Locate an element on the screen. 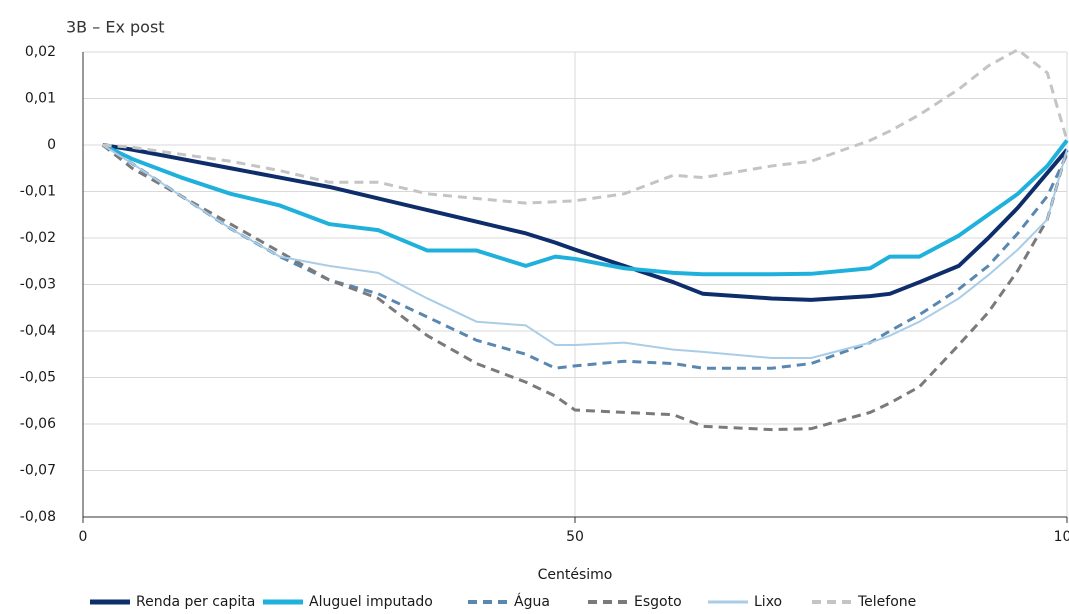  y-tick-label: 0 is located at coordinates (51, 145).